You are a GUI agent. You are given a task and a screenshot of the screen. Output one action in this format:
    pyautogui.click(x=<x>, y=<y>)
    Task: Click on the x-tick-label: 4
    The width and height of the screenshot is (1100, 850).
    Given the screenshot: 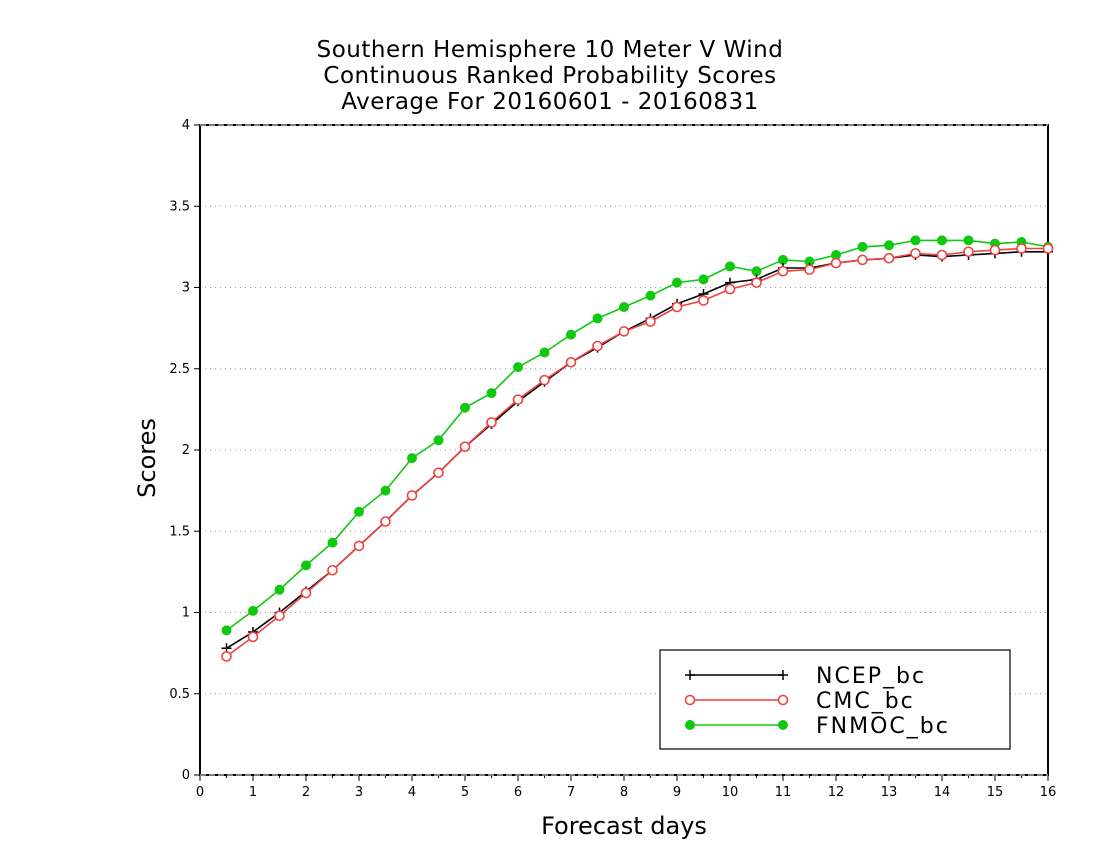 What is the action you would take?
    pyautogui.click(x=412, y=792)
    